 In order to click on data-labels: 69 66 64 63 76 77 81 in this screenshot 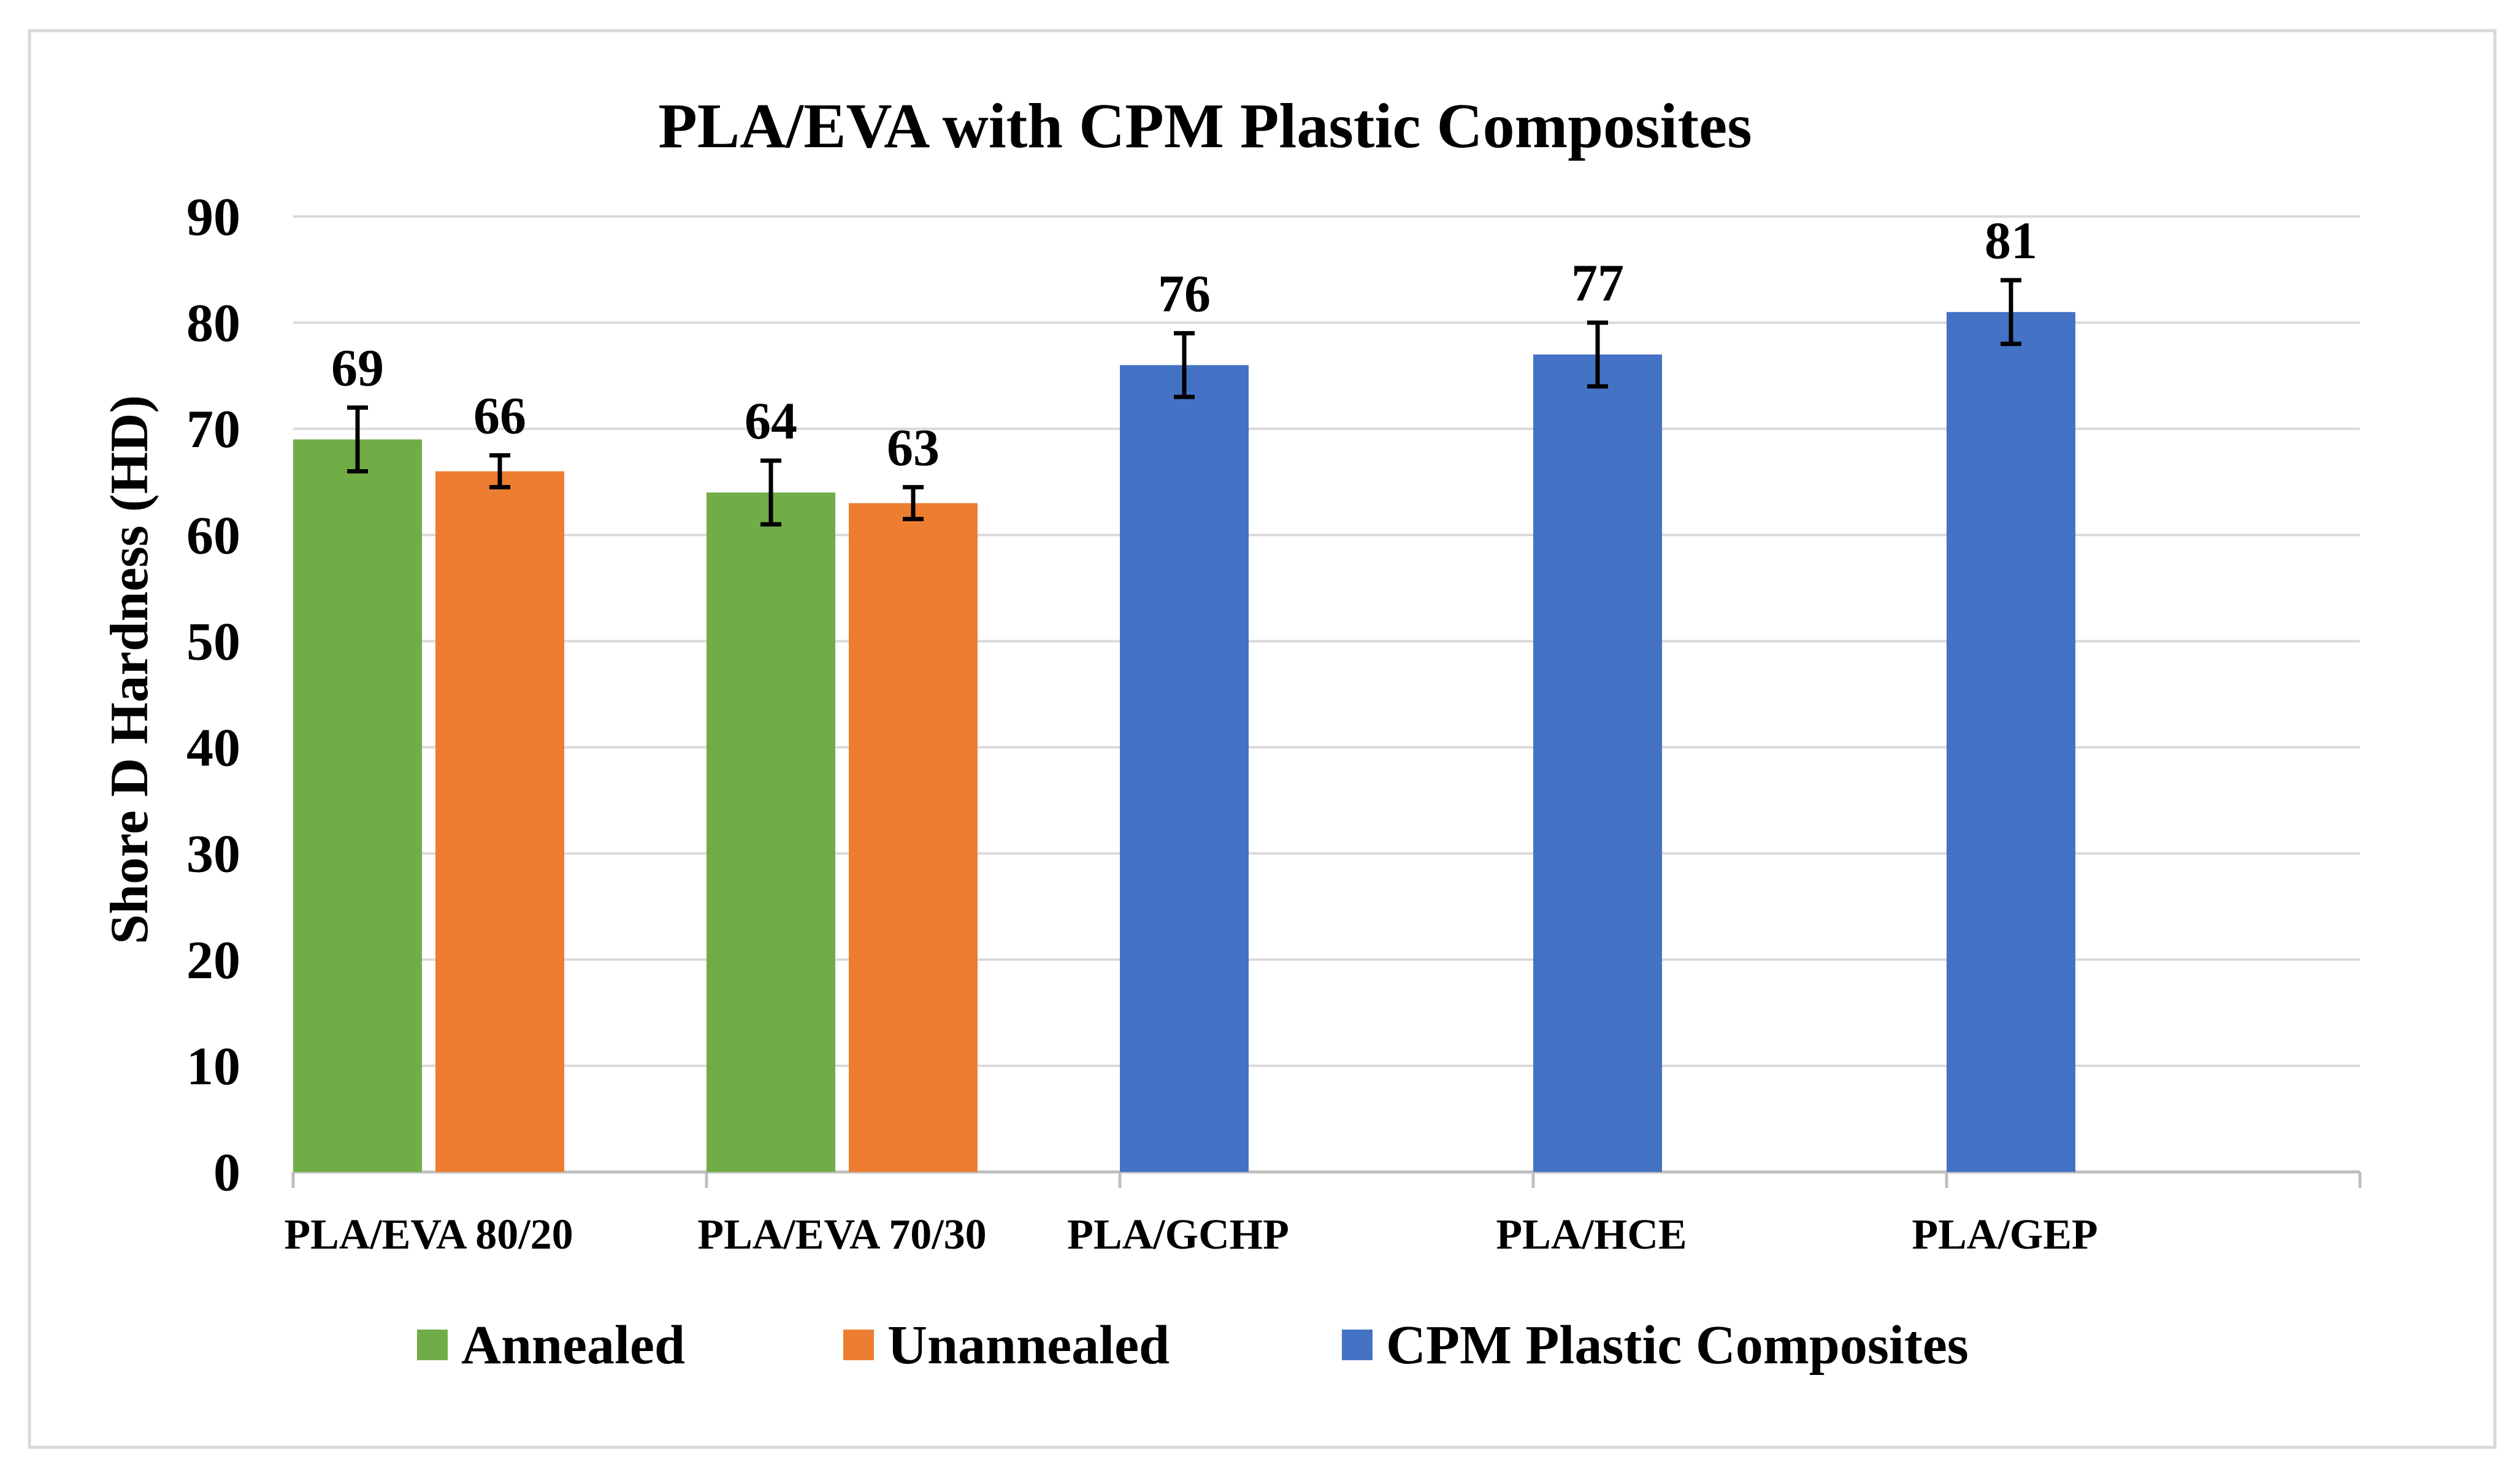, I will do `click(1184, 344)`.